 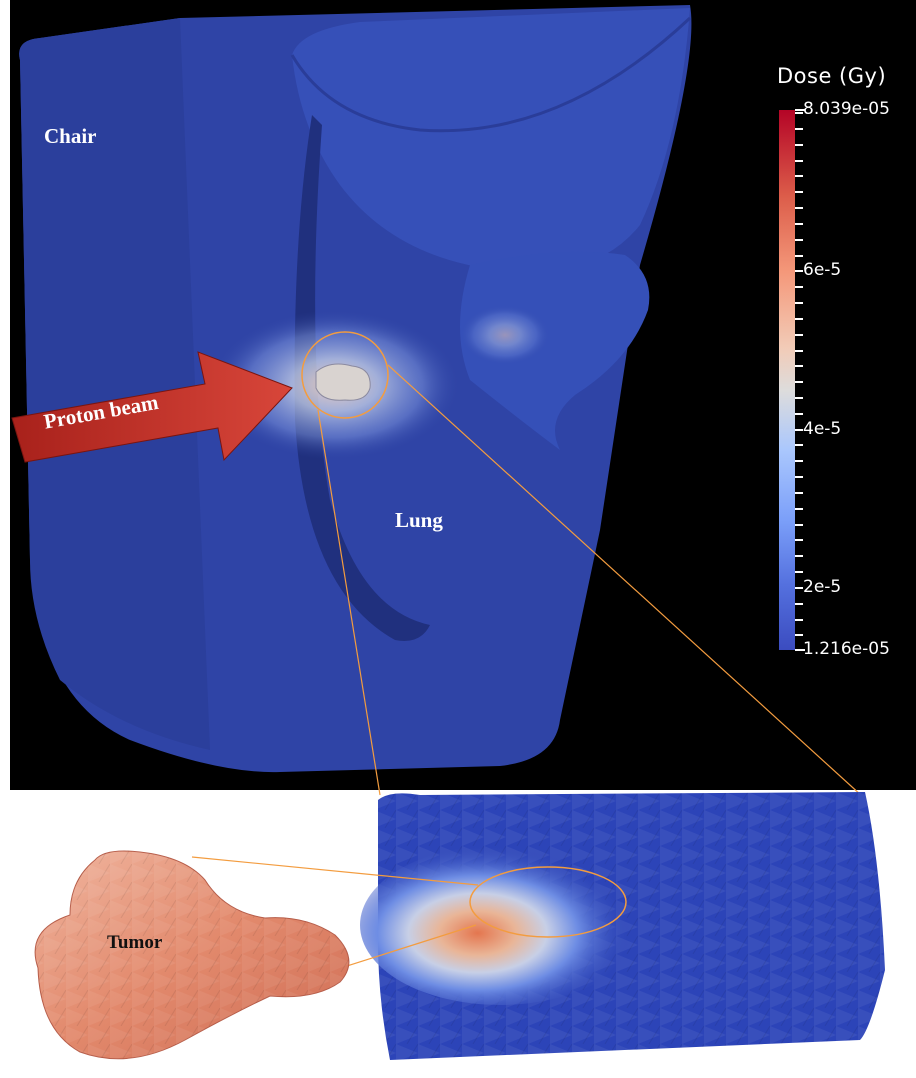 I want to click on lung-label: Lung, so click(x=419, y=520).